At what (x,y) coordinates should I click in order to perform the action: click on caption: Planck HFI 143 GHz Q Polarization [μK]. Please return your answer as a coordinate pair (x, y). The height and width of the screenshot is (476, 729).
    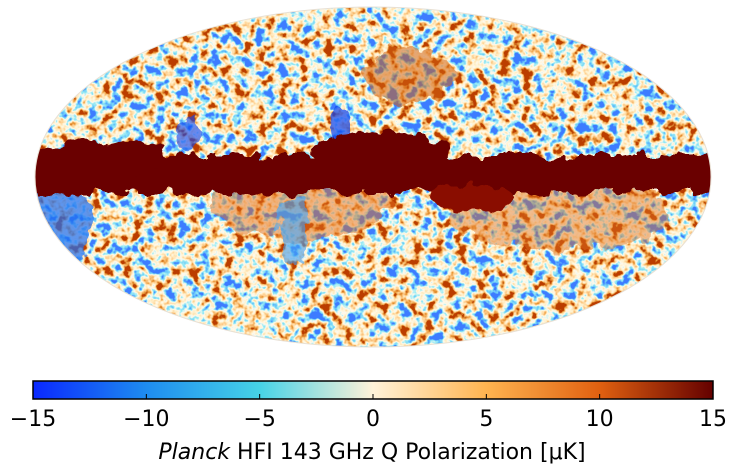
    Looking at the image, I should click on (371, 452).